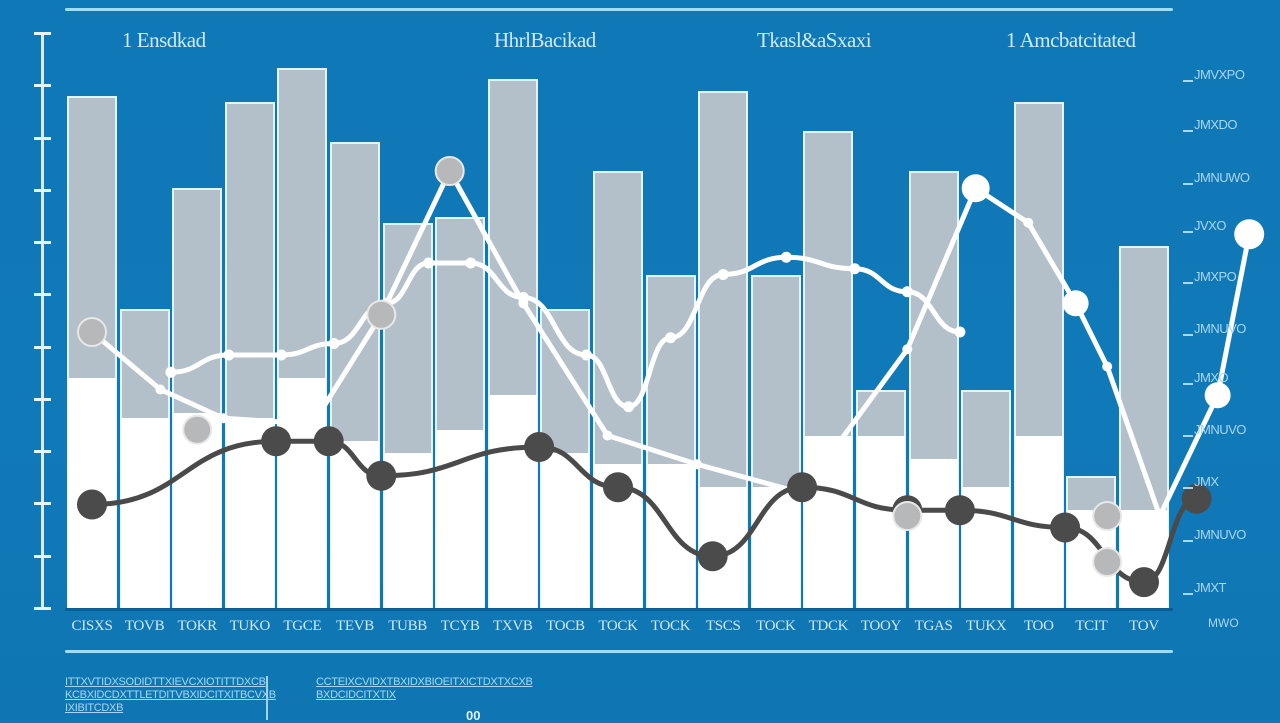 The width and height of the screenshot is (1280, 723). What do you see at coordinates (1206, 377) in the screenshot?
I see `right-axis-label: JMXO` at bounding box center [1206, 377].